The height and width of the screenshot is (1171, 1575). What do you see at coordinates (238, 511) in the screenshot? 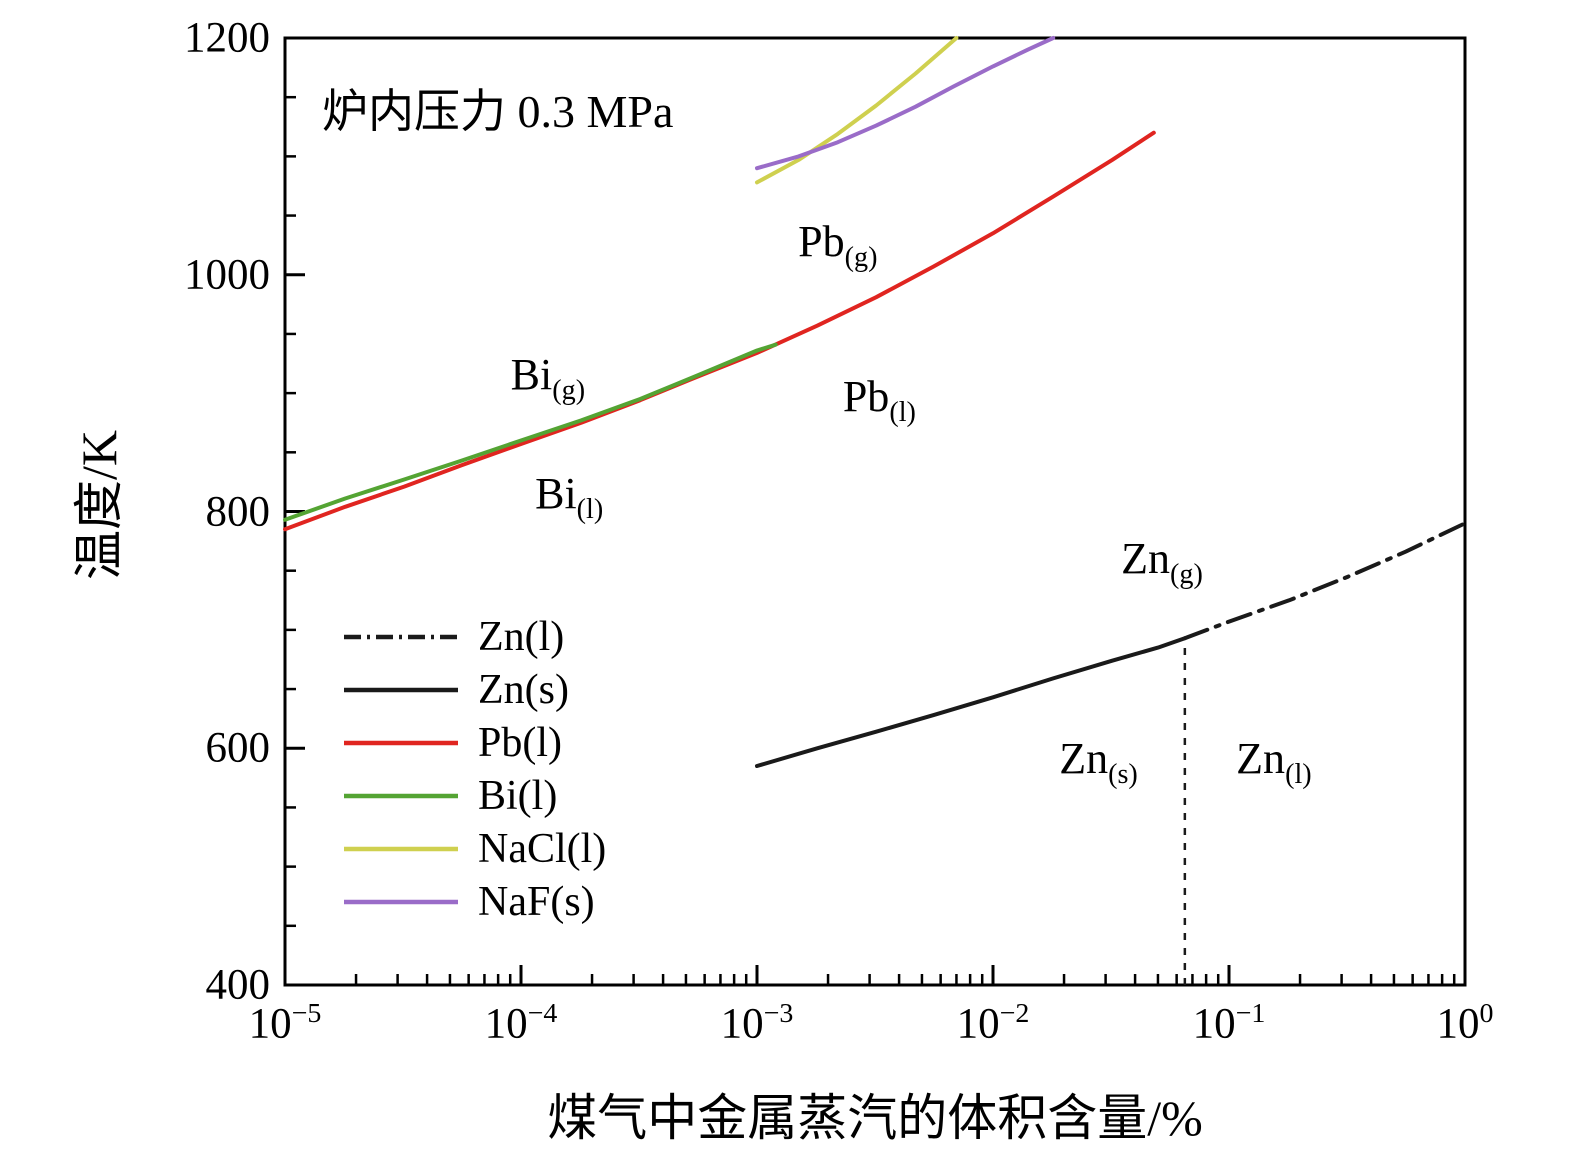
I see `y-tick-label: 800` at bounding box center [238, 511].